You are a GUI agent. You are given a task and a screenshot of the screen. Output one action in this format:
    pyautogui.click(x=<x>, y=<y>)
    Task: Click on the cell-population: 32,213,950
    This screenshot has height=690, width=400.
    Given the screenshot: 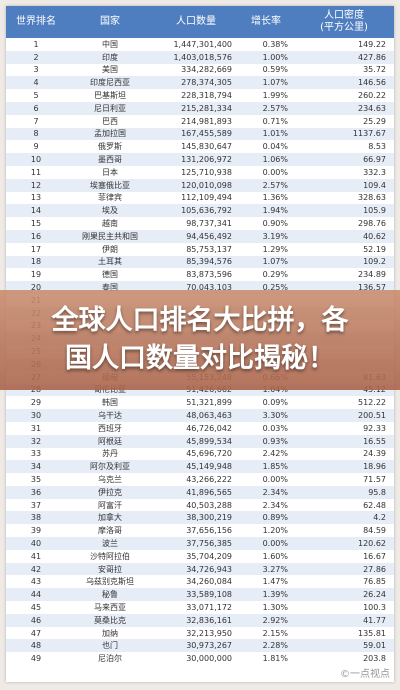 What is the action you would take?
    pyautogui.click(x=209, y=633)
    